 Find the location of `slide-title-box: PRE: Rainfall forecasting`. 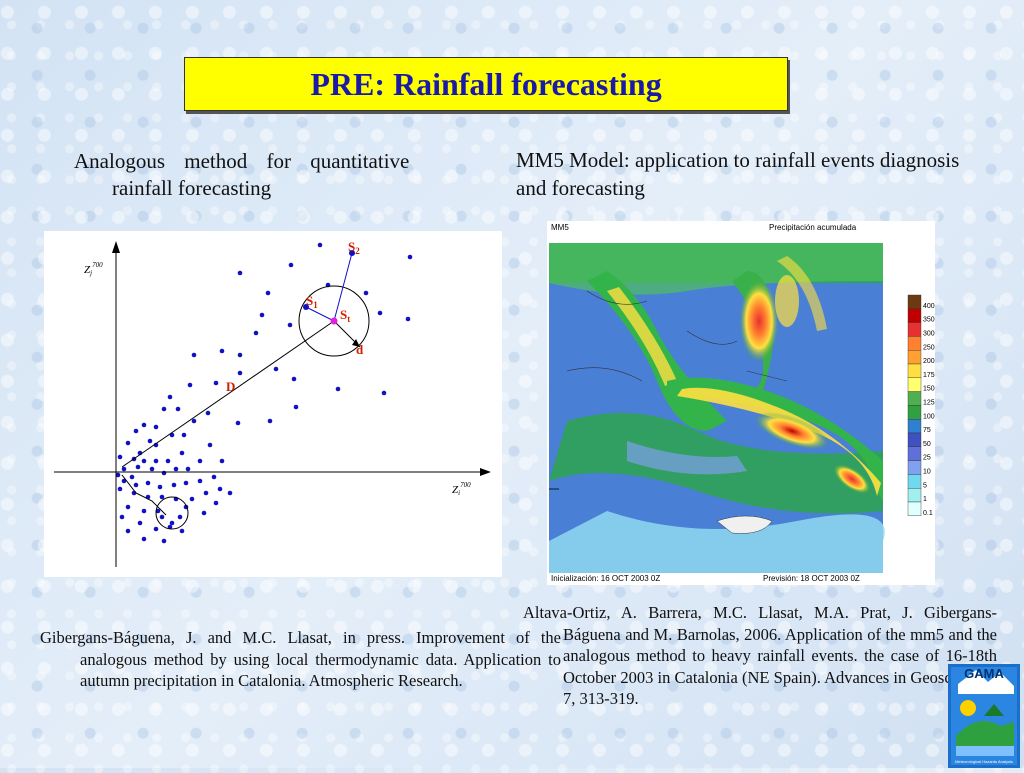

slide-title-box: PRE: Rainfall forecasting is located at coordinates (486, 84).